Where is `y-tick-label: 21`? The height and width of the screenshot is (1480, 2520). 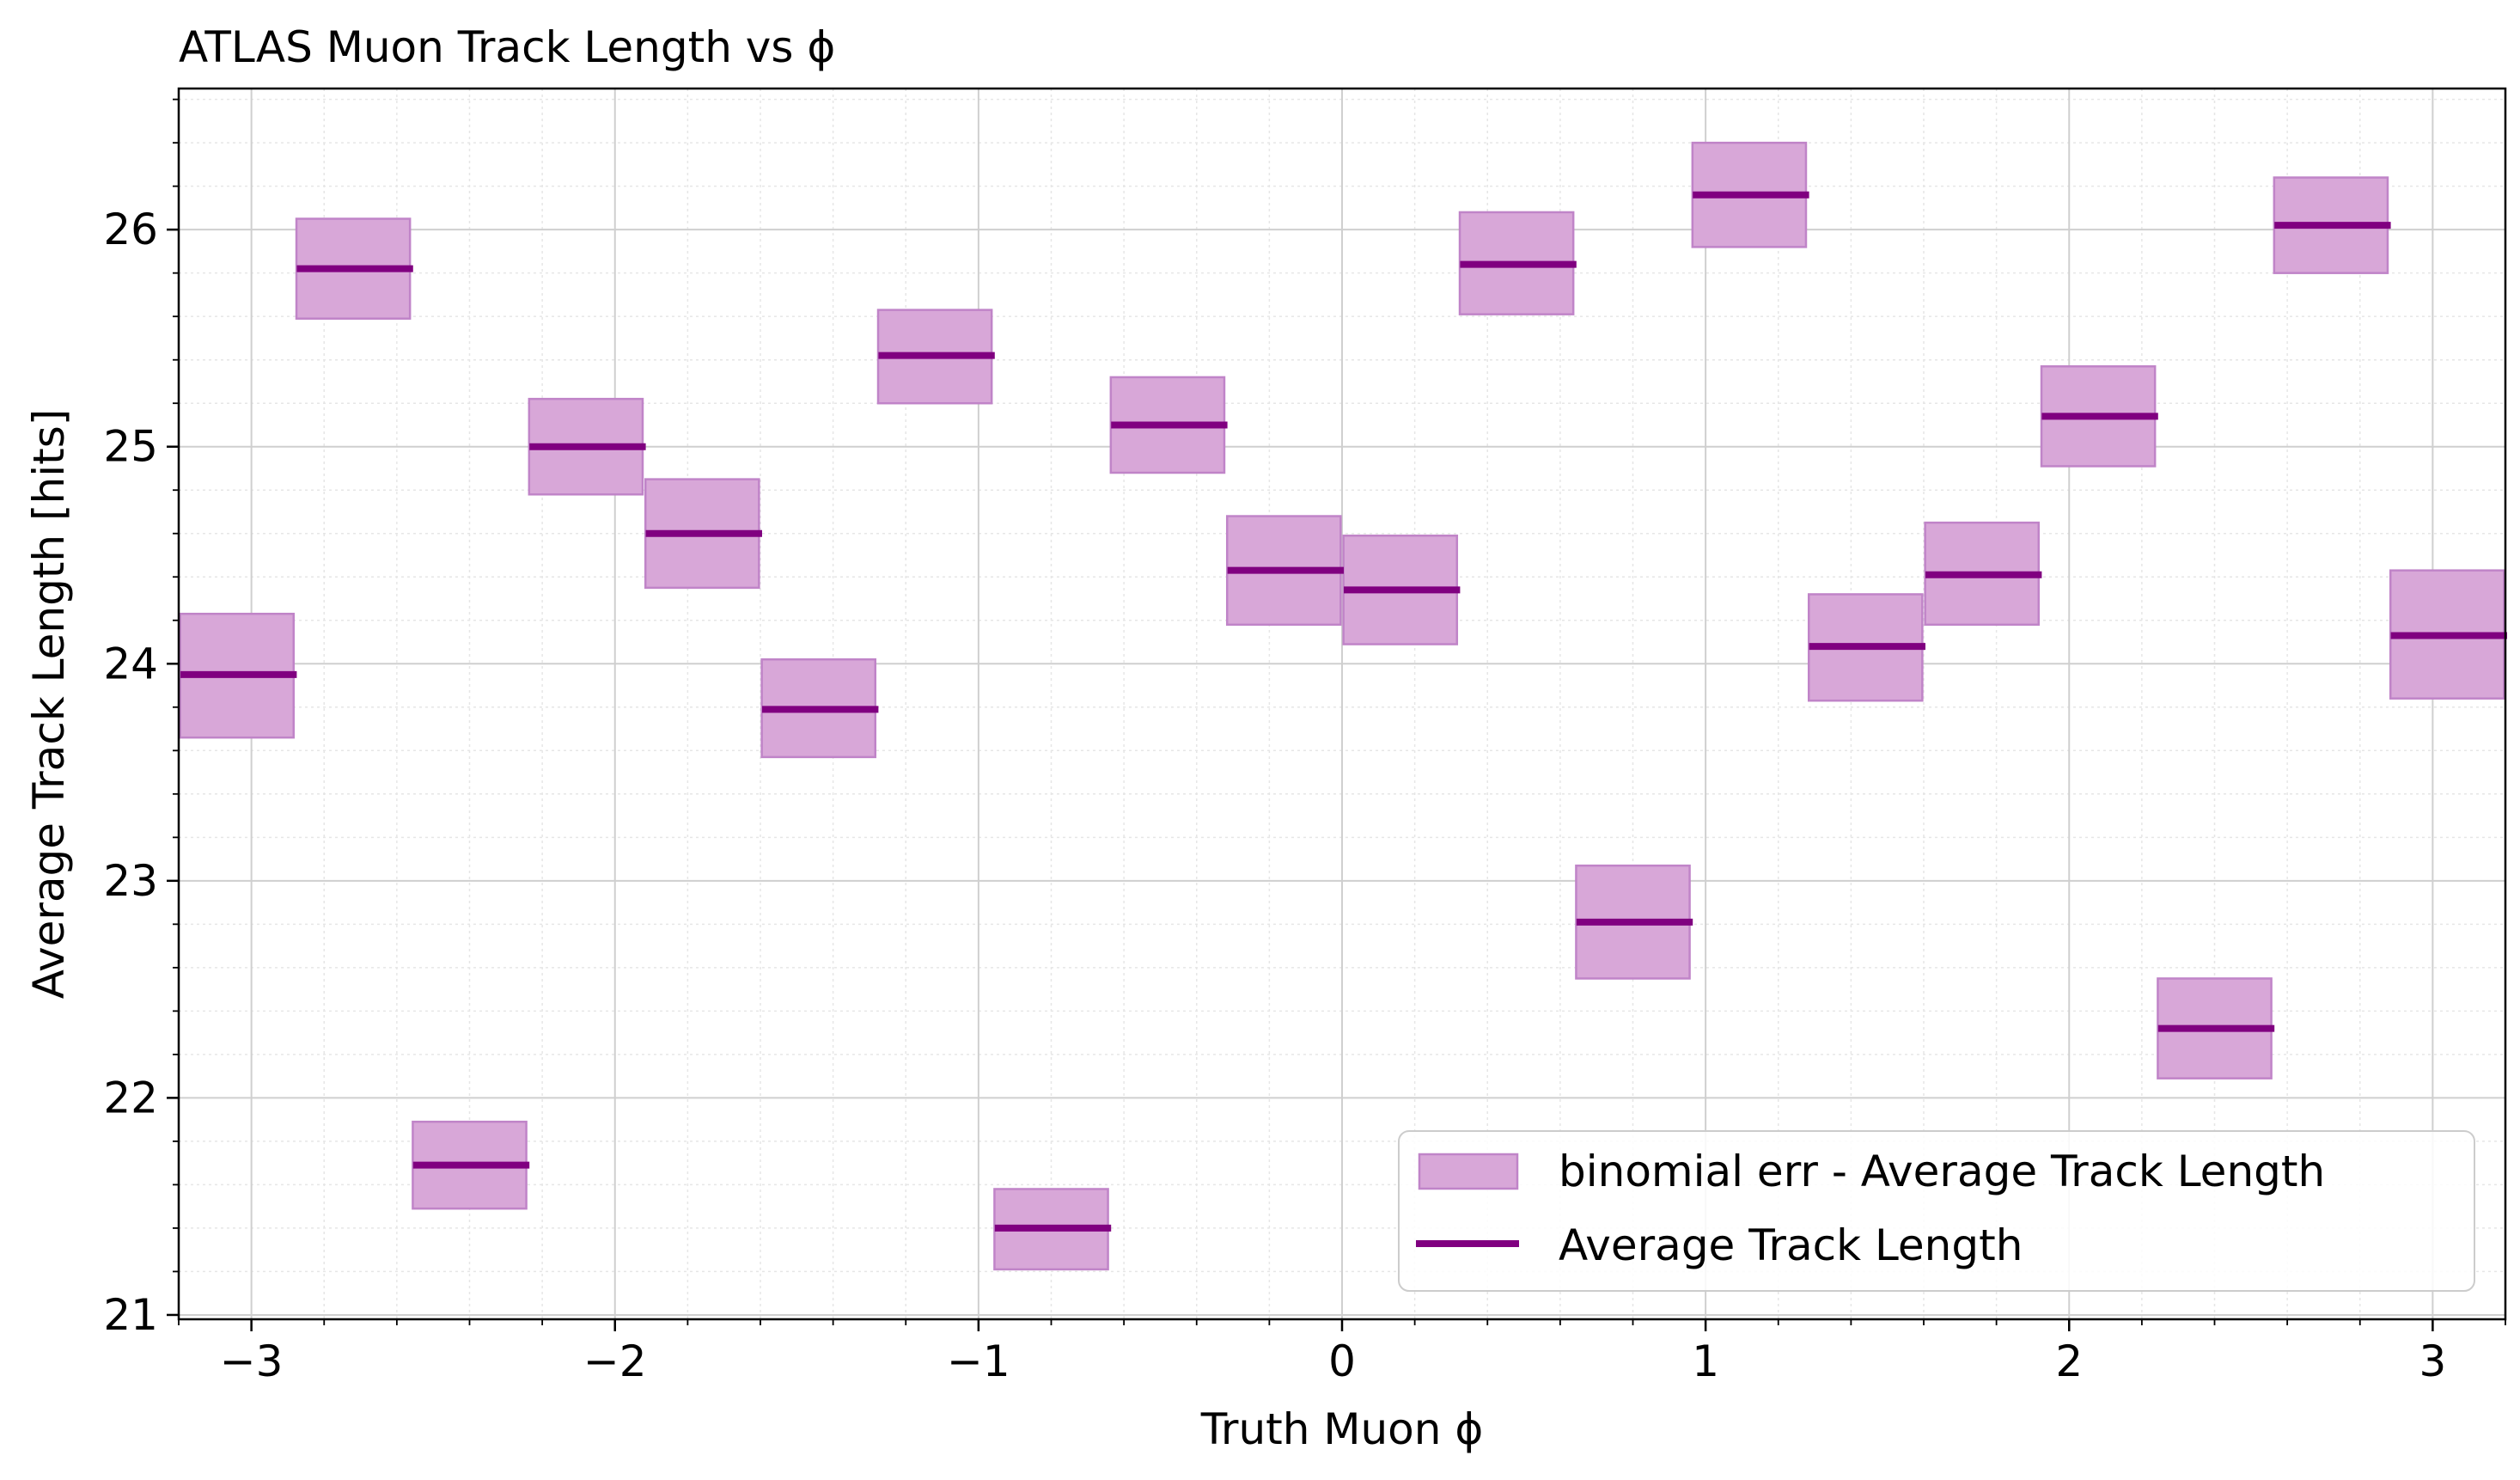
y-tick-label: 21 is located at coordinates (130, 1315).